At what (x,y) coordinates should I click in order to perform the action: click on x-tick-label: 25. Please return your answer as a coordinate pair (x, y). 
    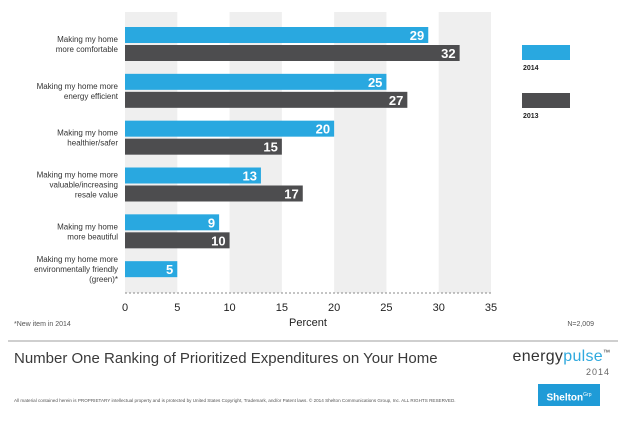
    Looking at the image, I should click on (386, 308).